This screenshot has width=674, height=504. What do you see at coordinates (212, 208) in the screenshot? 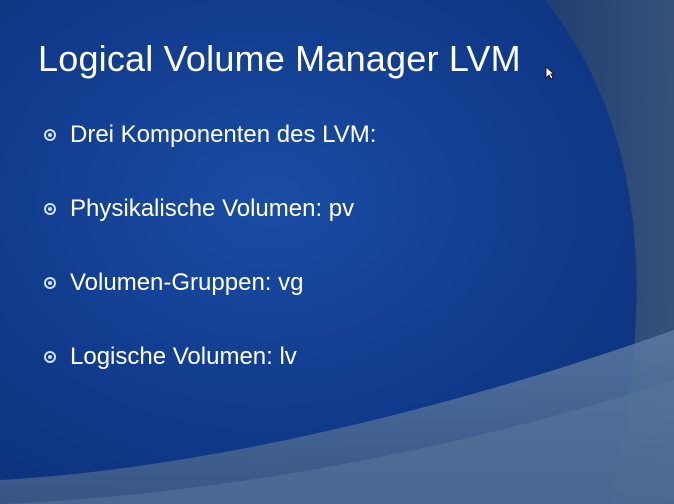
I see `bullet-text: Physikalische Volumen: pv` at bounding box center [212, 208].